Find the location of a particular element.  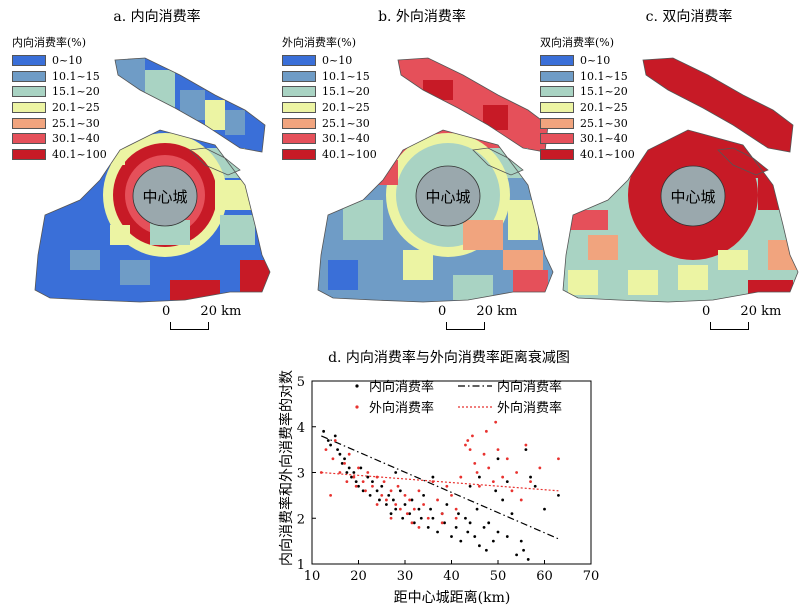

legend-item: 0~10 is located at coordinates (59, 61).